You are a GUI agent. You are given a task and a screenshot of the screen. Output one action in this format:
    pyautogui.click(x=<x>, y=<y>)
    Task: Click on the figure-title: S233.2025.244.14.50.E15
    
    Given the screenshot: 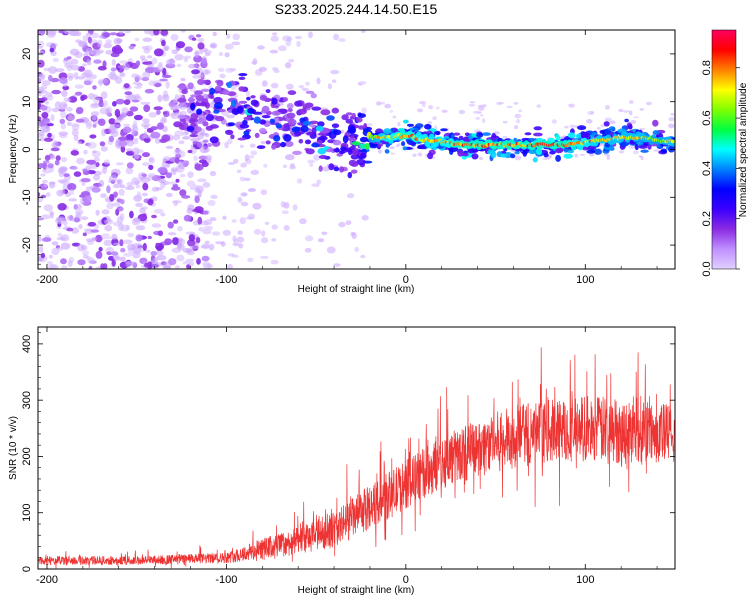 What is the action you would take?
    pyautogui.click(x=356, y=9)
    